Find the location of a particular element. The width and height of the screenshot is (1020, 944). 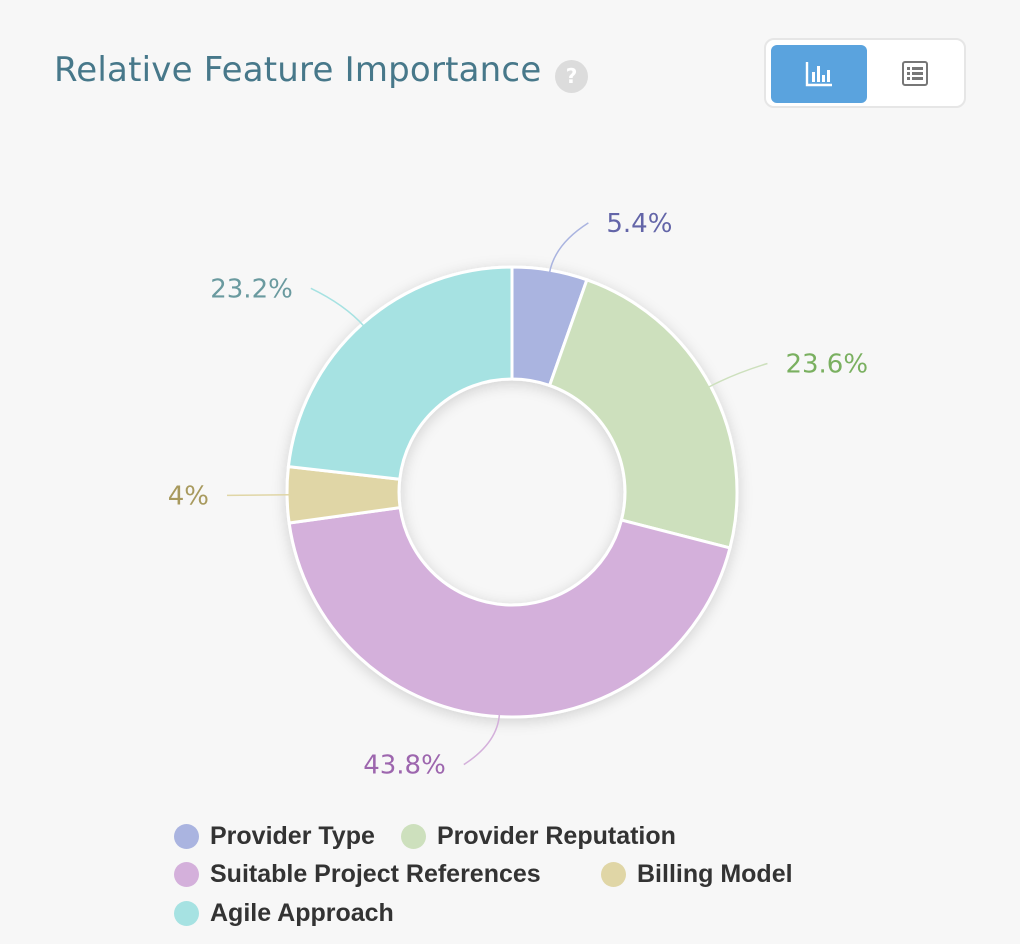

legend-label: Provider Type is located at coordinates (292, 836).